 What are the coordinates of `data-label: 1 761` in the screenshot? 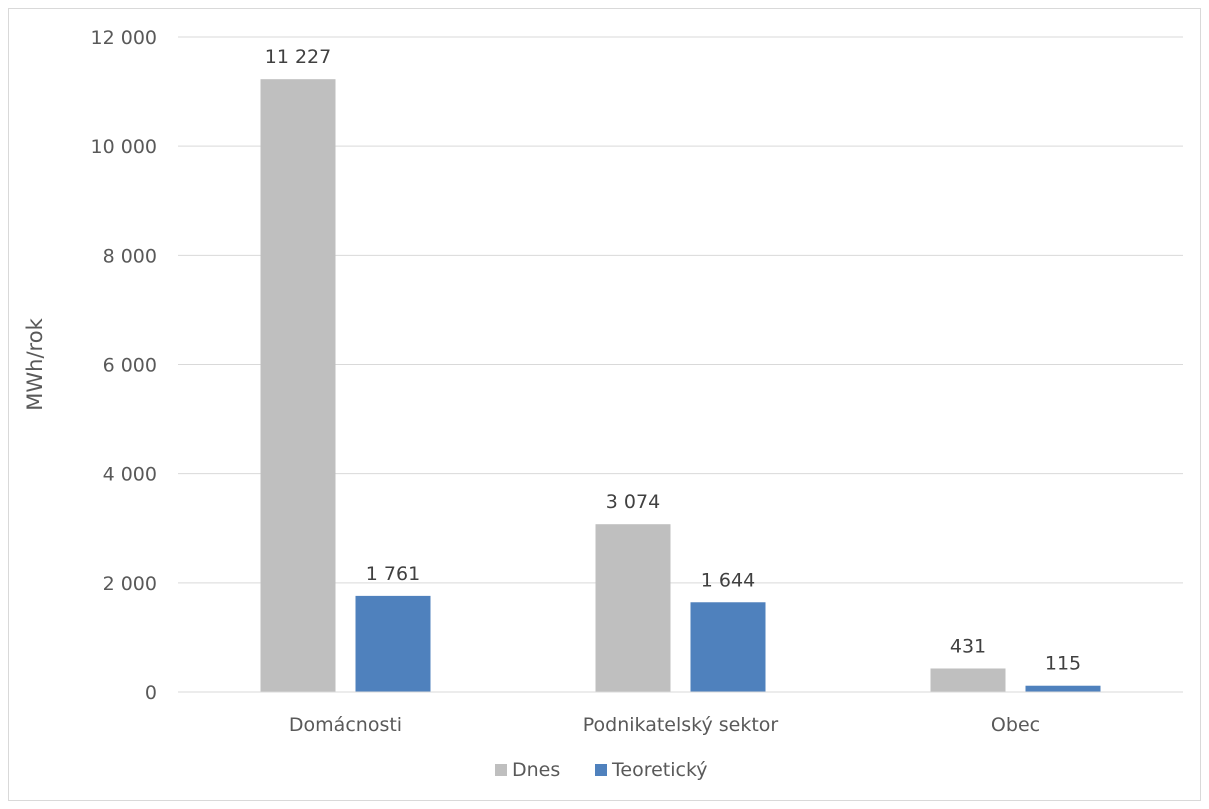 It's located at (393, 574).